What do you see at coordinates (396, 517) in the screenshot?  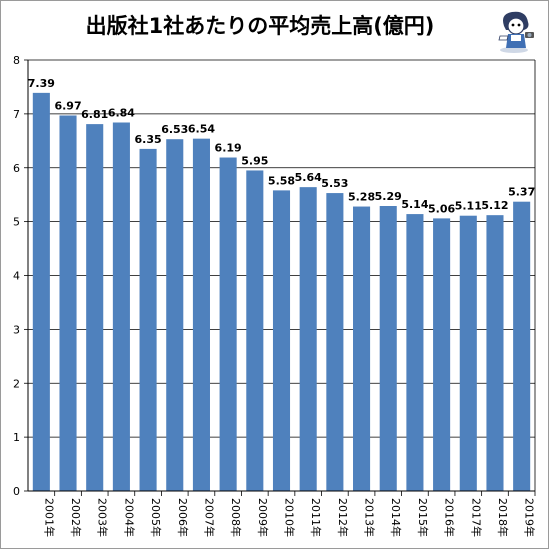 I see `x-tick-label: 2014年` at bounding box center [396, 517].